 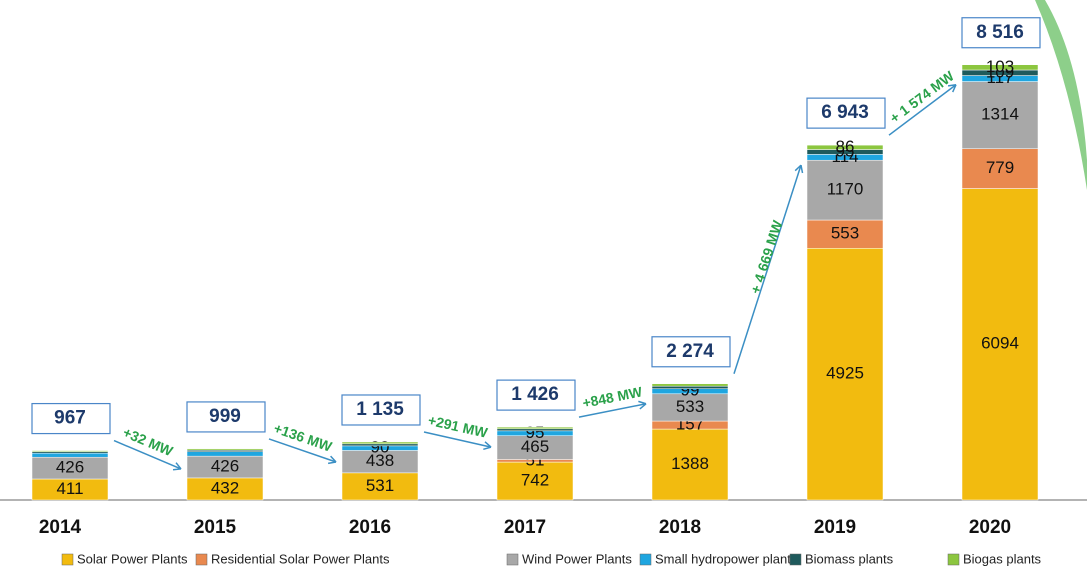 What do you see at coordinates (215, 527) in the screenshot?
I see `x-tick-label: 2015` at bounding box center [215, 527].